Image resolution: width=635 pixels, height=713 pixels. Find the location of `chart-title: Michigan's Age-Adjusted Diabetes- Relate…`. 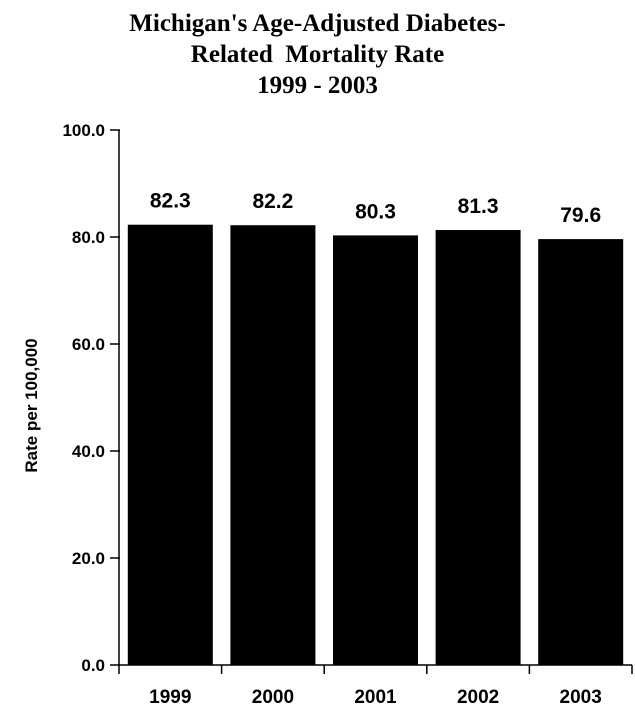

chart-title: Michigan's Age-Adjusted Diabetes- Relate… is located at coordinates (317, 54).